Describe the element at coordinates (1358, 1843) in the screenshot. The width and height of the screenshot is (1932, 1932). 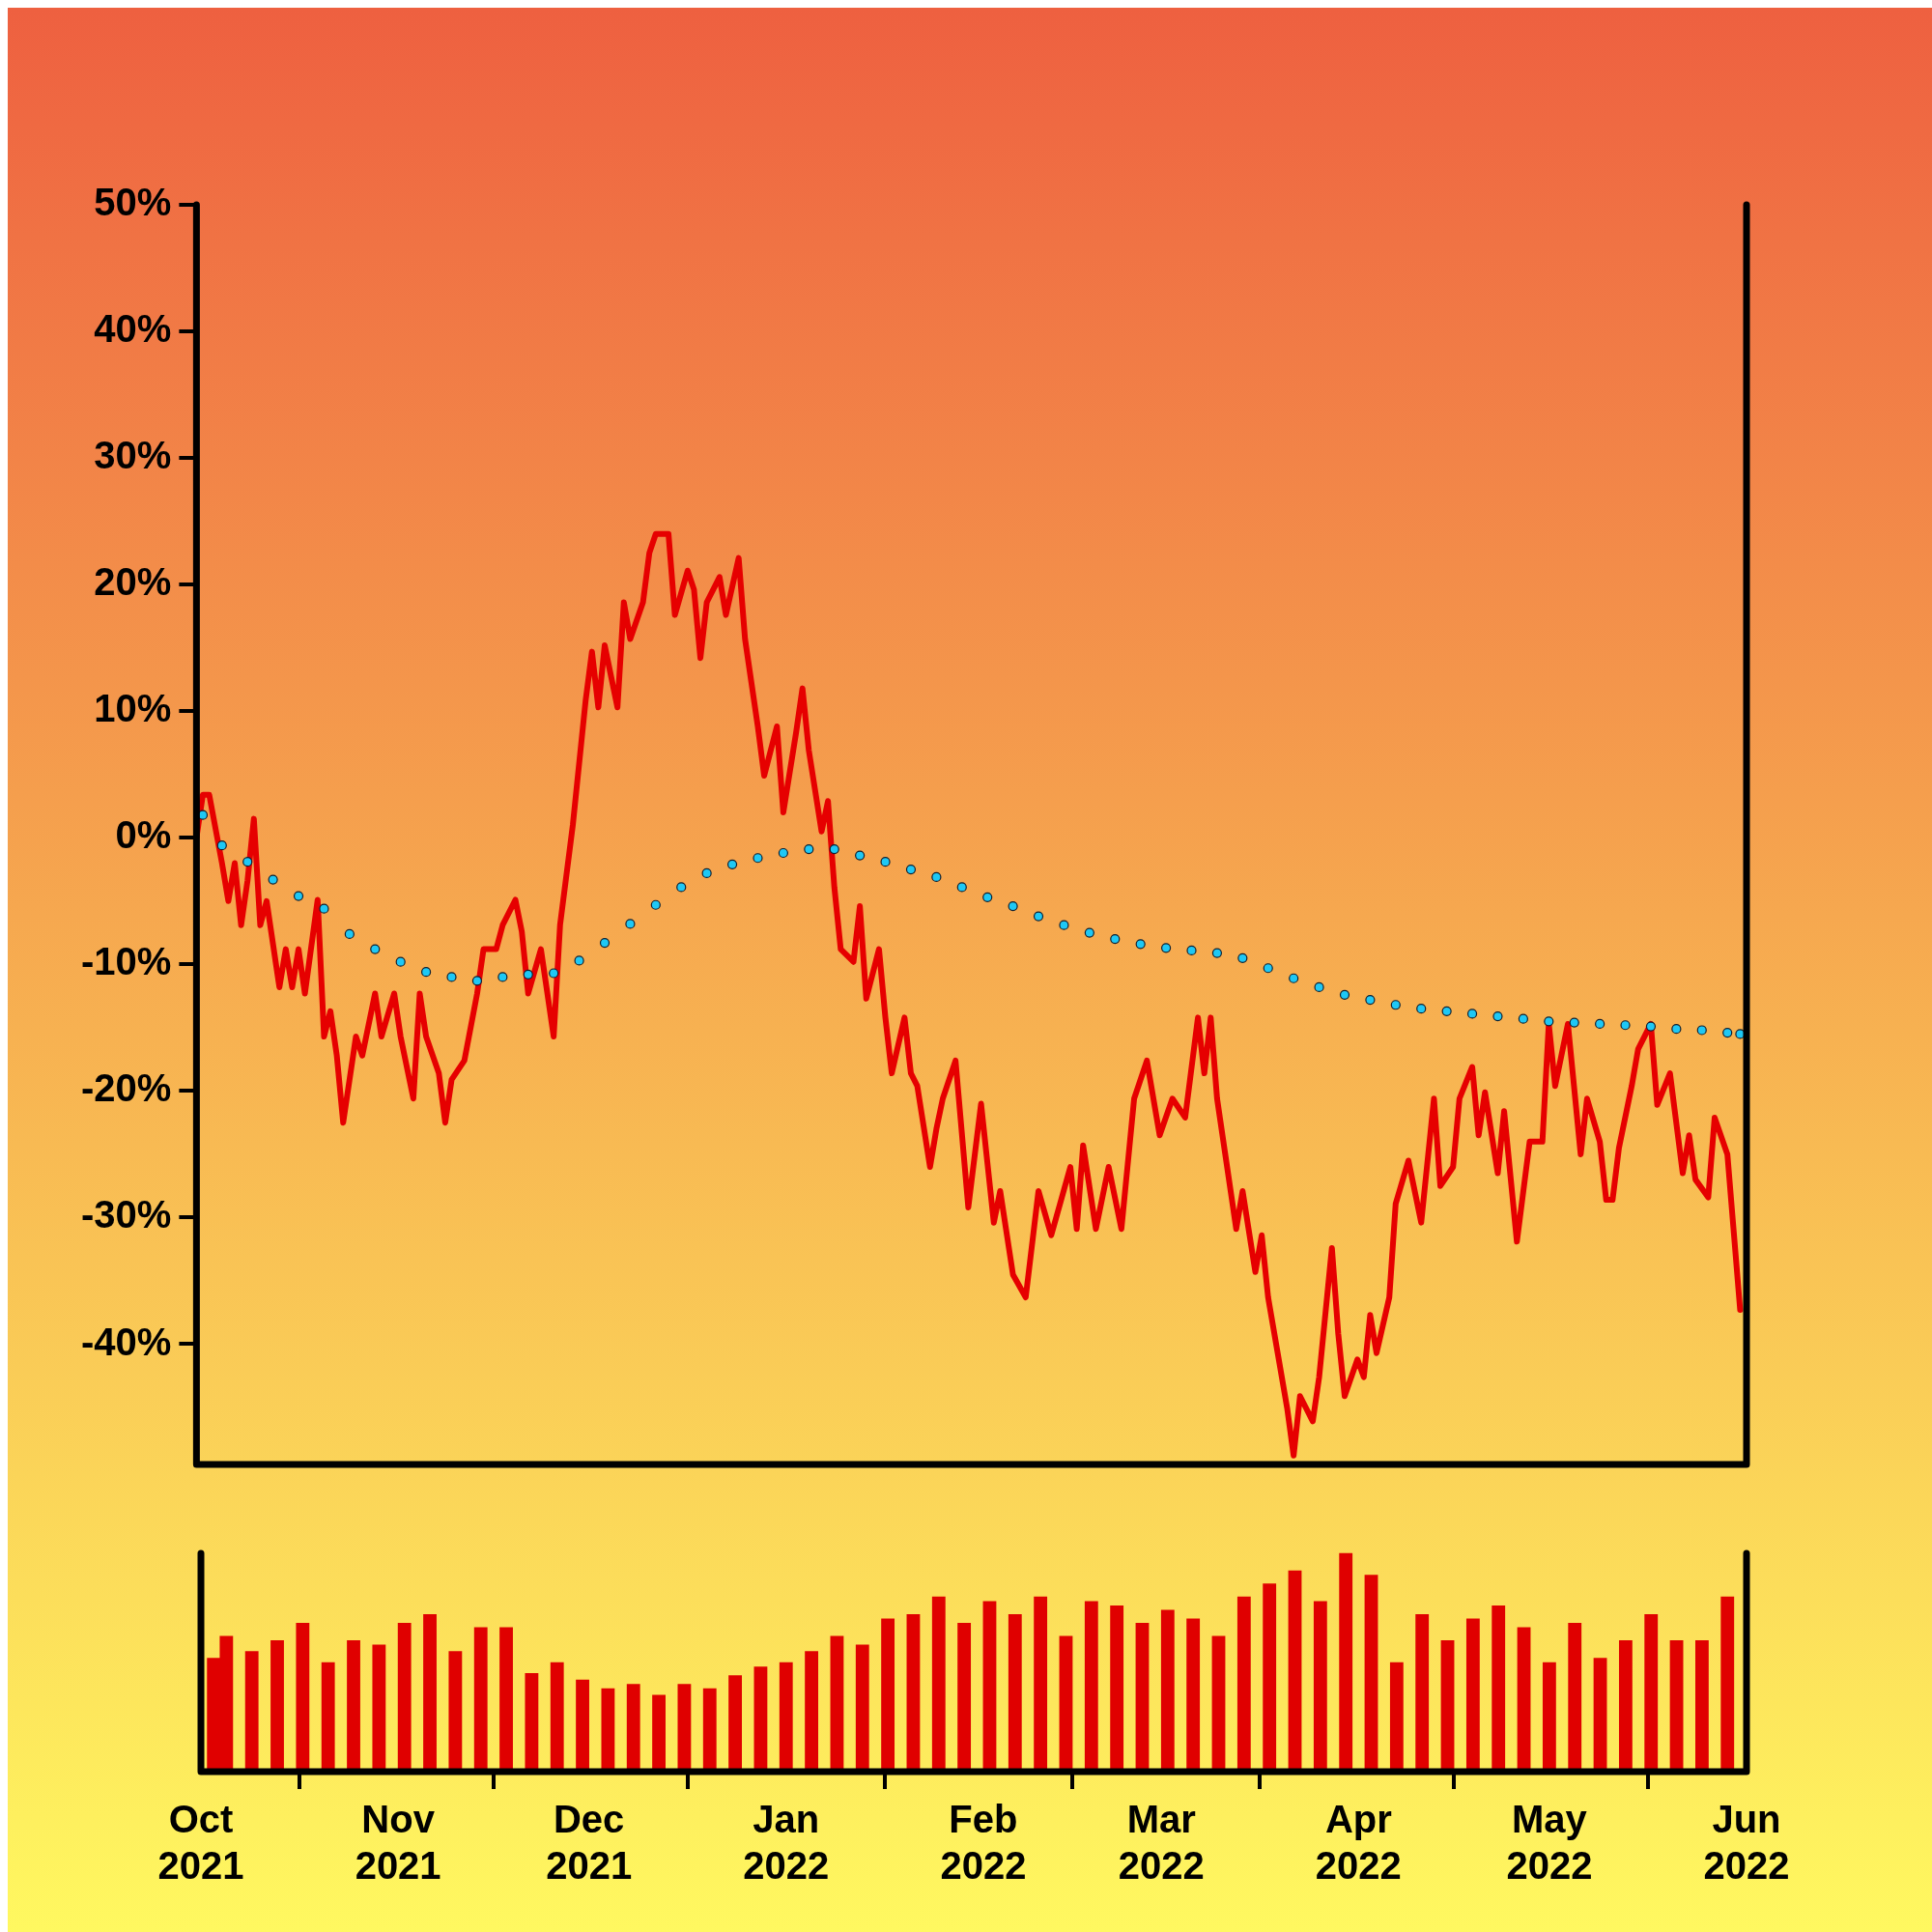
I see `x-tick-label: Apr 2022` at that location.